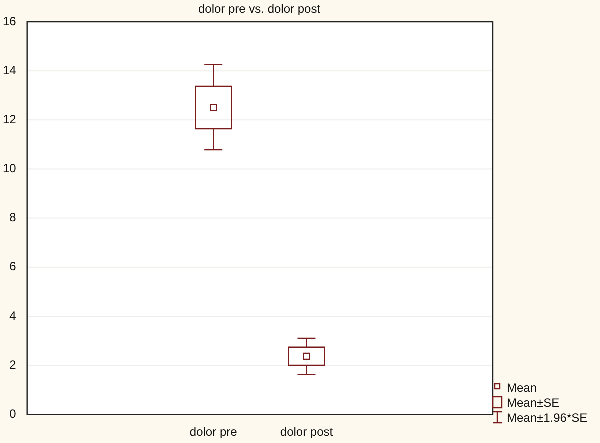  Describe the element at coordinates (259, 9) in the screenshot. I see `chart-title: dolor pre vs. dolor post` at that location.